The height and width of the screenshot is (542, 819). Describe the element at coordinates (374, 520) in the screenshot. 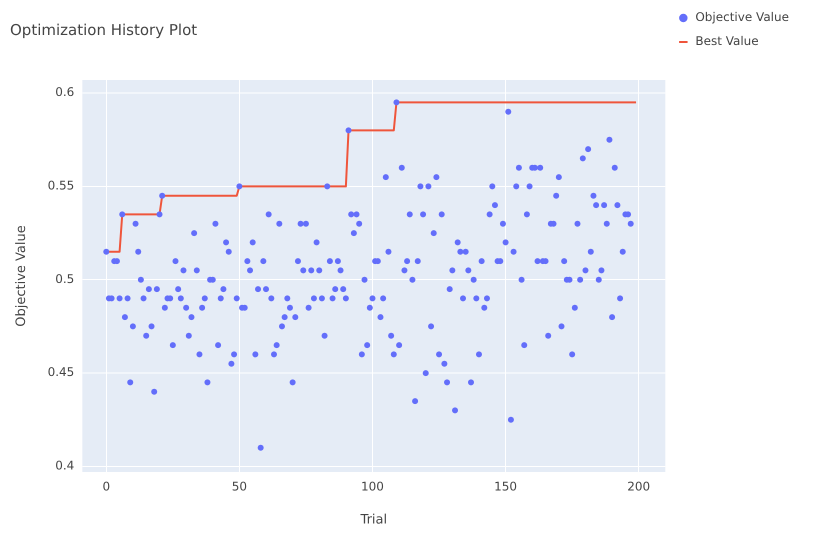

I see `x-axis-title: Trial` at that location.